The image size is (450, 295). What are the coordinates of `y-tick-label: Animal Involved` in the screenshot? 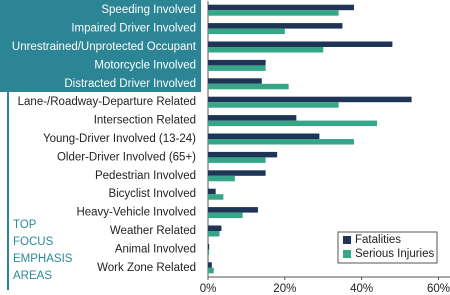 It's located at (155, 249).